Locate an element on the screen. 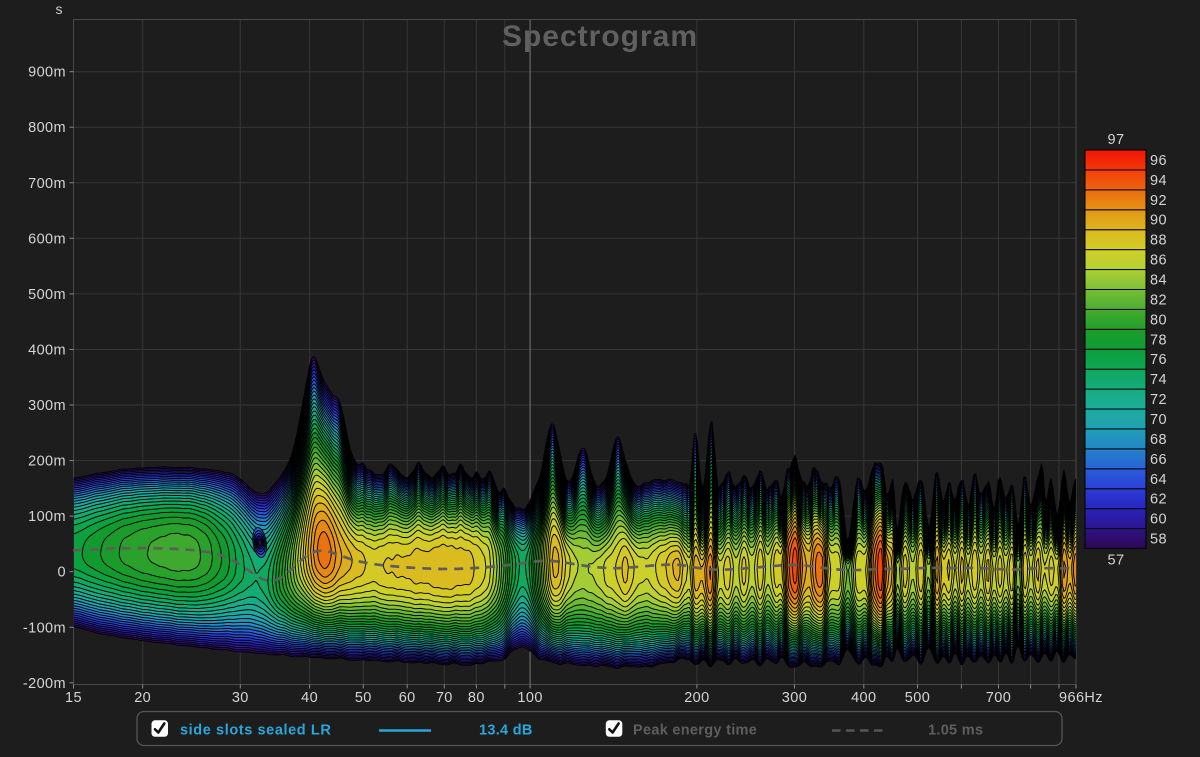  svg-text: 100 is located at coordinates (529, 698).